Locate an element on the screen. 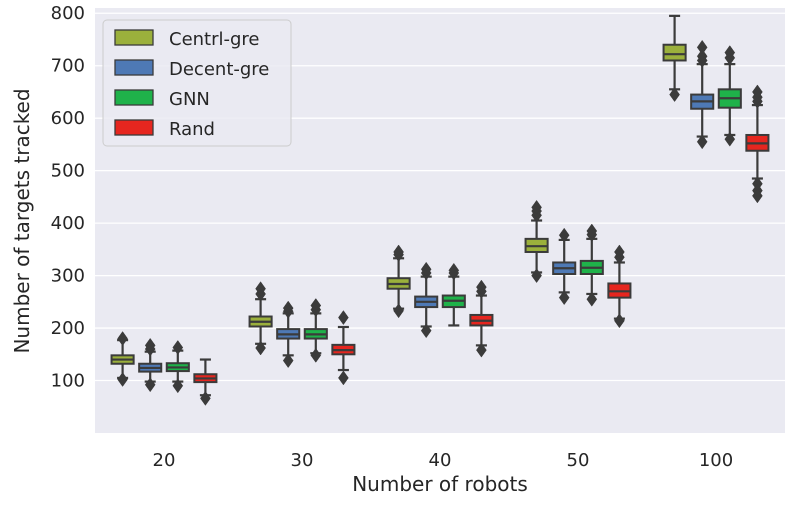 This screenshot has height=507, width=798. y-tick-label: 400 is located at coordinates (68, 223).